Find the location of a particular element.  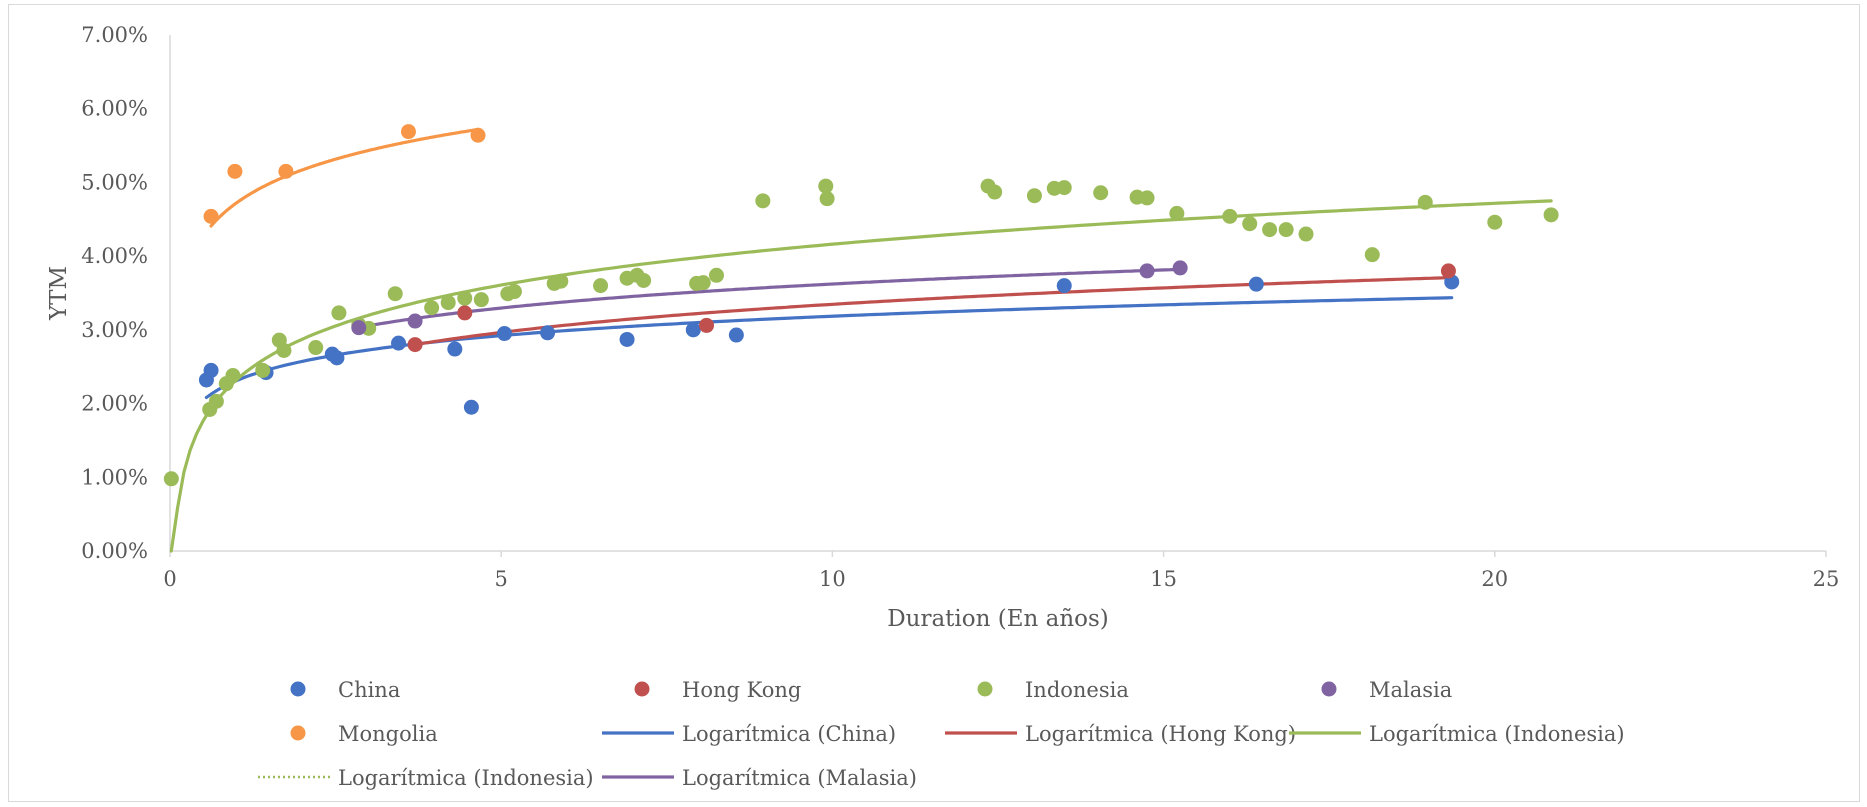

legend-label: Mongolia is located at coordinates (388, 734).